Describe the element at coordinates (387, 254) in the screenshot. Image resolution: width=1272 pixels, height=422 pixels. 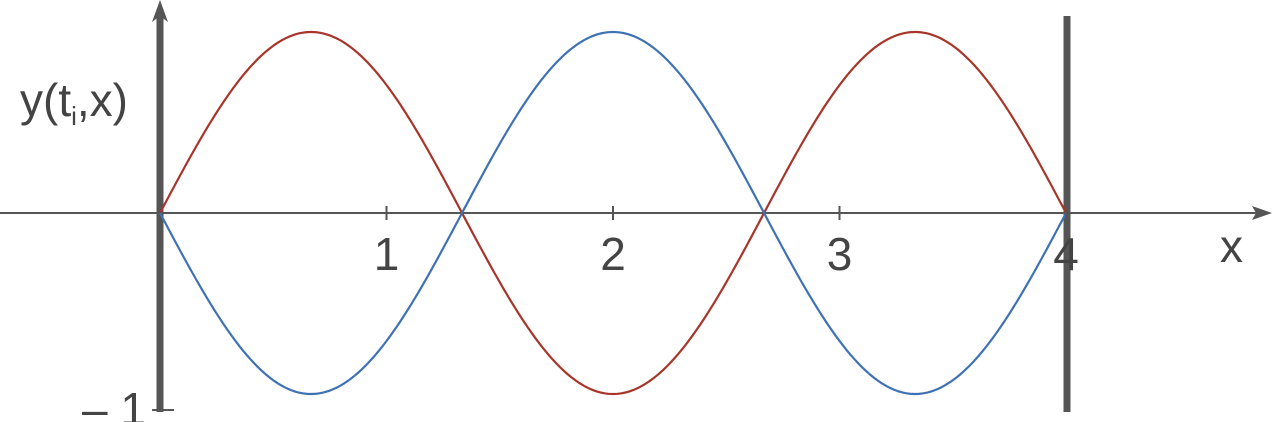
I see `x-tick-label: 1` at that location.